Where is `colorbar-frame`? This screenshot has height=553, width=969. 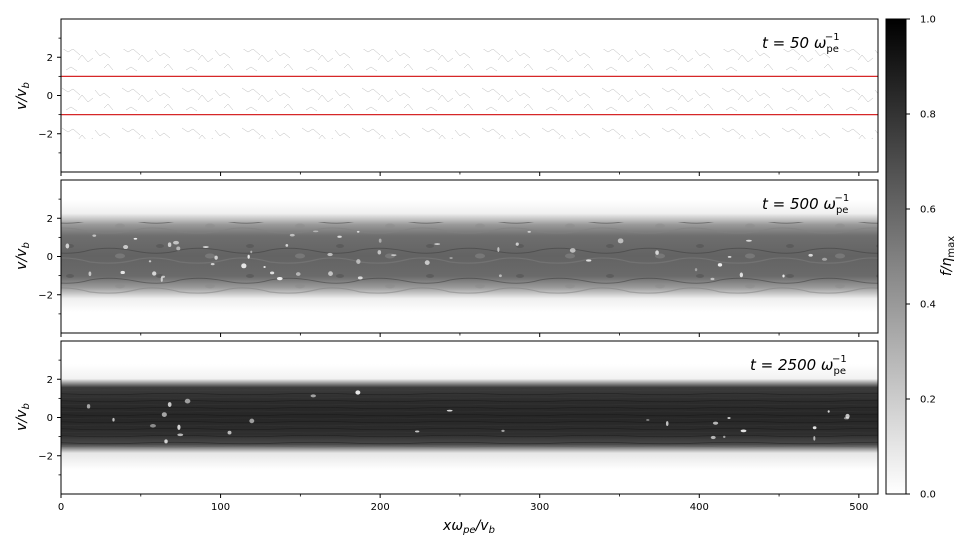 colorbar-frame is located at coordinates (896, 256).